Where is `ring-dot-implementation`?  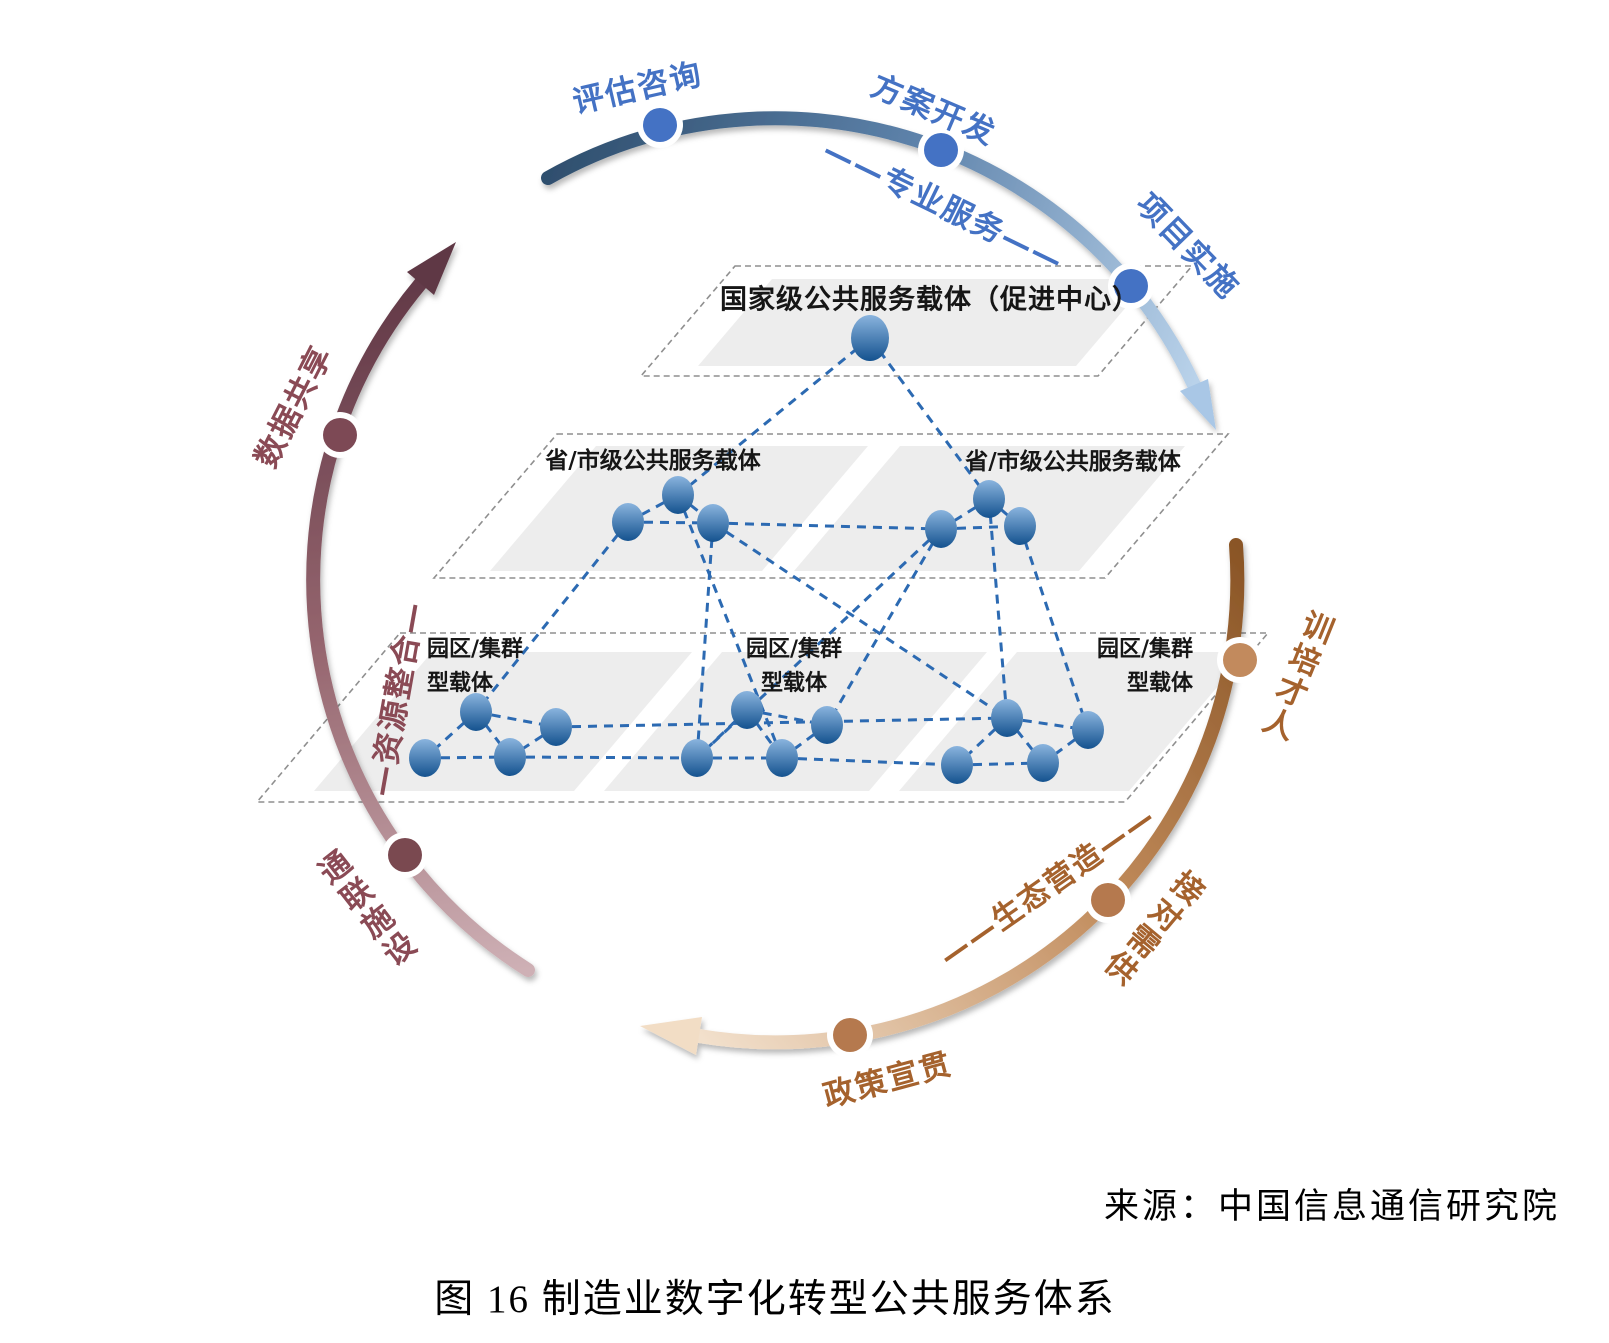
ring-dot-implementation is located at coordinates (1131, 286).